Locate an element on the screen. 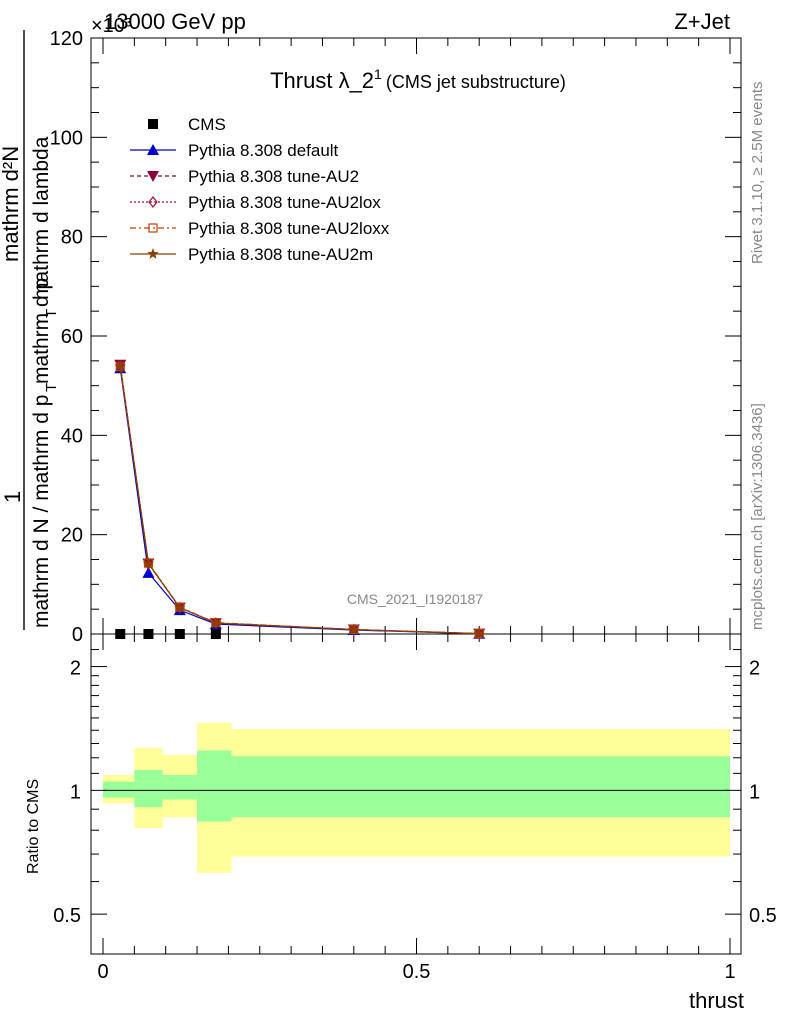 This screenshot has height=1024, width=786. ratio-ytick-label-right: 0.5 is located at coordinates (763, 916).